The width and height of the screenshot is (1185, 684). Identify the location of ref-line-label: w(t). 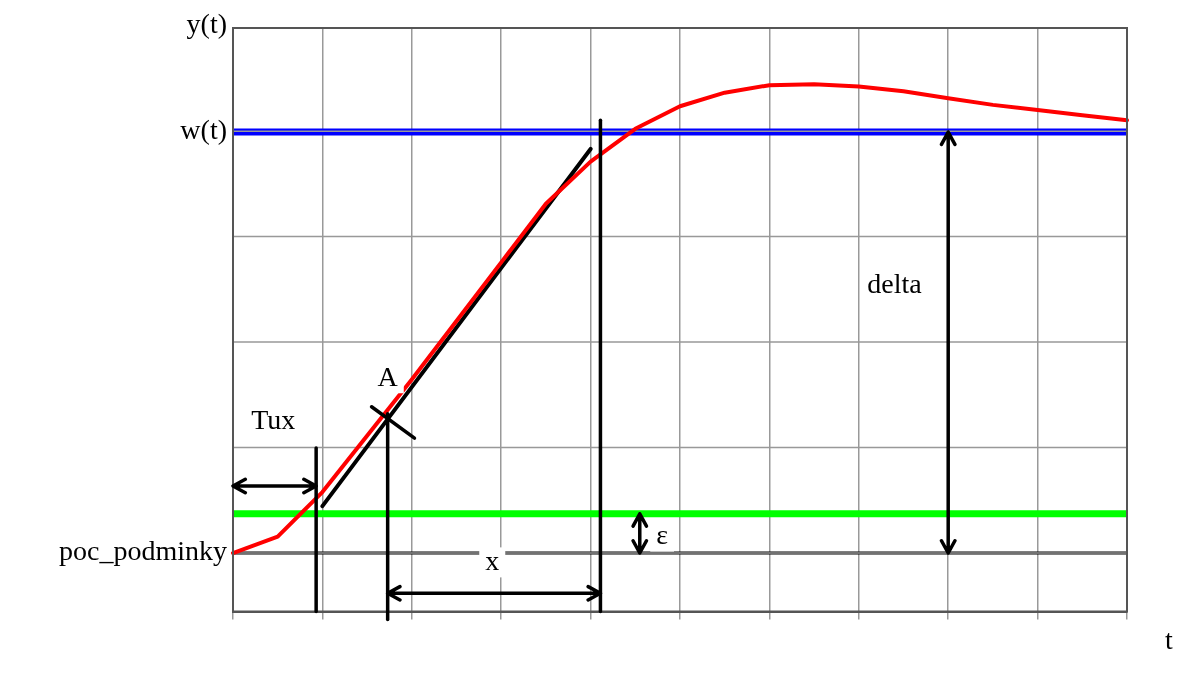
(203, 130).